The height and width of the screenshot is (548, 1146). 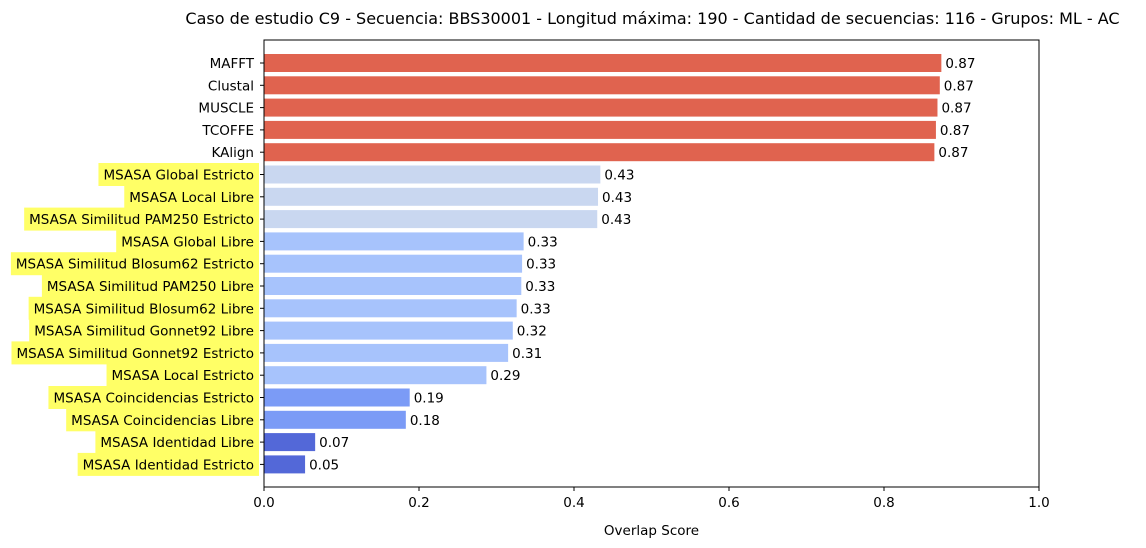 What do you see at coordinates (573, 503) in the screenshot?
I see `x-tick-label: 0.4` at bounding box center [573, 503].